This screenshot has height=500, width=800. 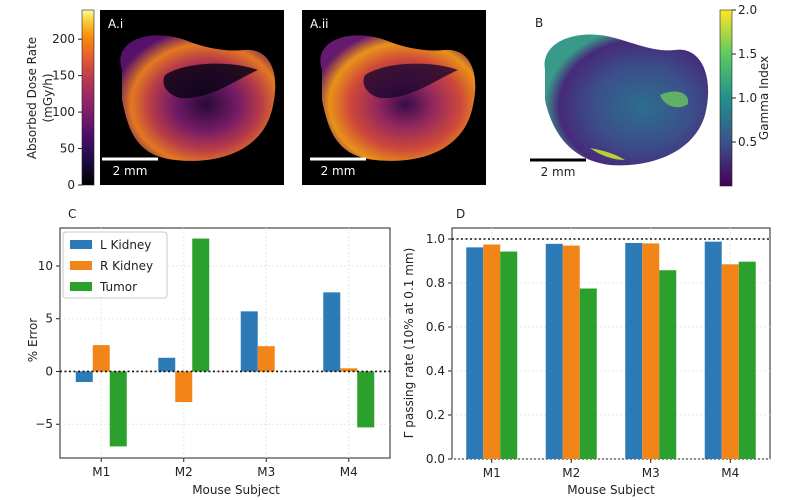 What do you see at coordinates (747, 142) in the screenshot?
I see `colorbar-tick-label: 0.5` at bounding box center [747, 142].